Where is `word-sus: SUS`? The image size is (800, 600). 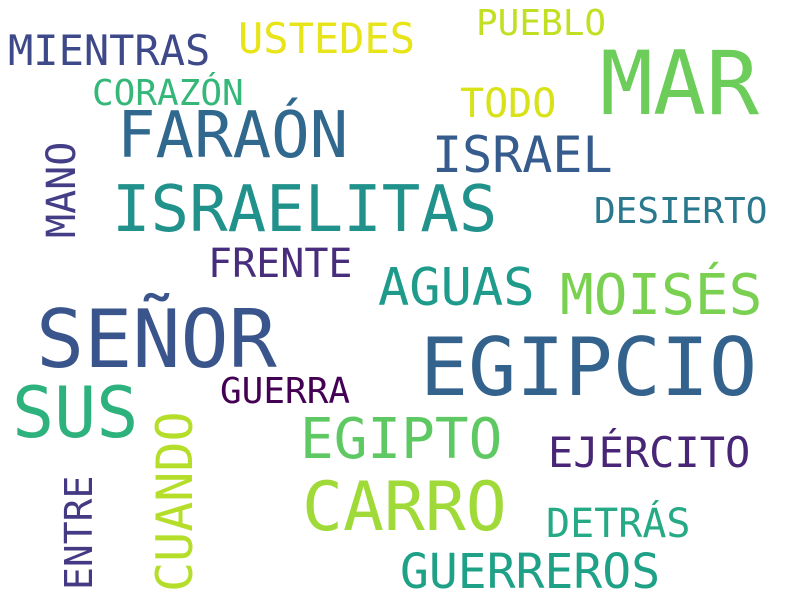
word-sus: SUS is located at coordinates (75, 413).